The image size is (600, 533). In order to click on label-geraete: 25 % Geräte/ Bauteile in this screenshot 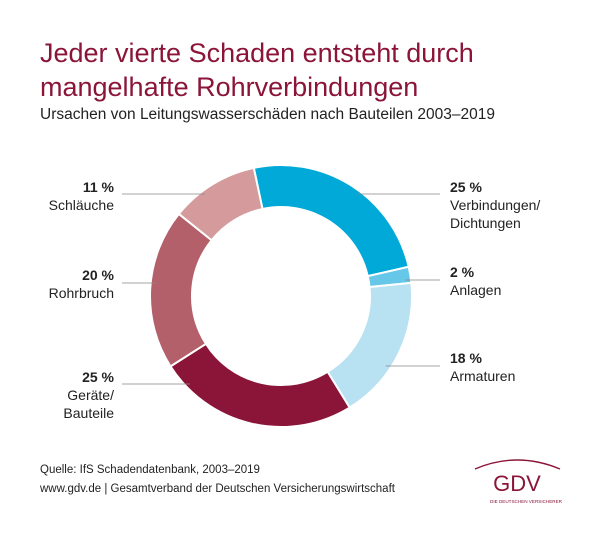, I will do `click(72, 395)`.